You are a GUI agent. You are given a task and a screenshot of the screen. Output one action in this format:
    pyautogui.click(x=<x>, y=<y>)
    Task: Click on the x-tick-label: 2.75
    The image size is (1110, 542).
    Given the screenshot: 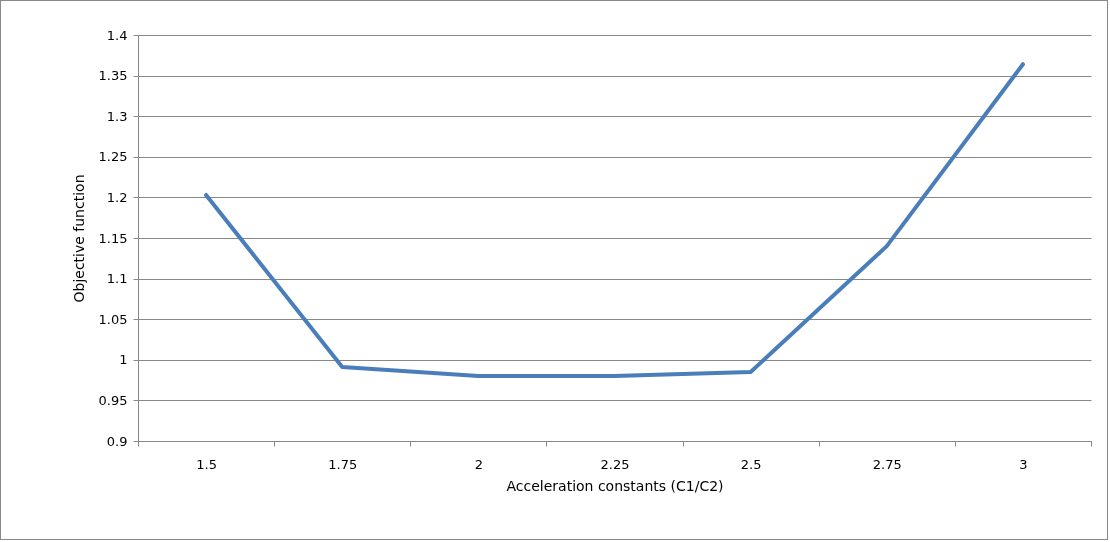 What is the action you would take?
    pyautogui.click(x=887, y=464)
    